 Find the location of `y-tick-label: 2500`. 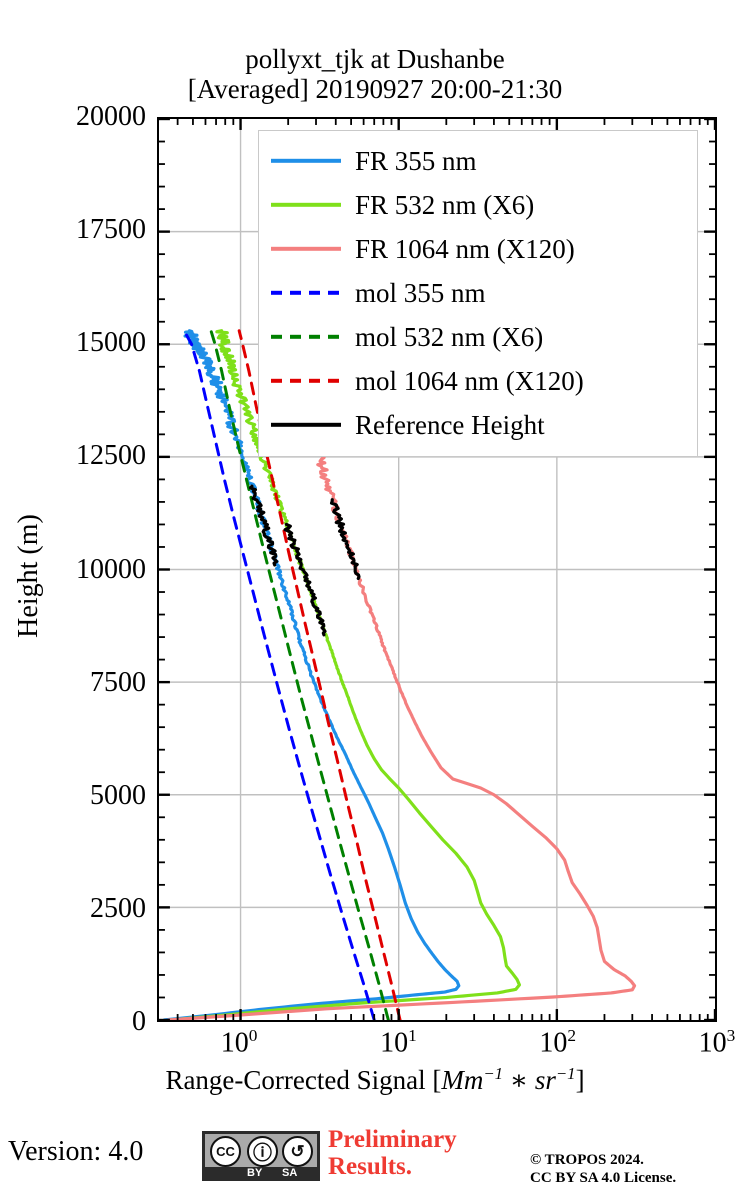

y-tick-label: 2500 is located at coordinates (118, 908).